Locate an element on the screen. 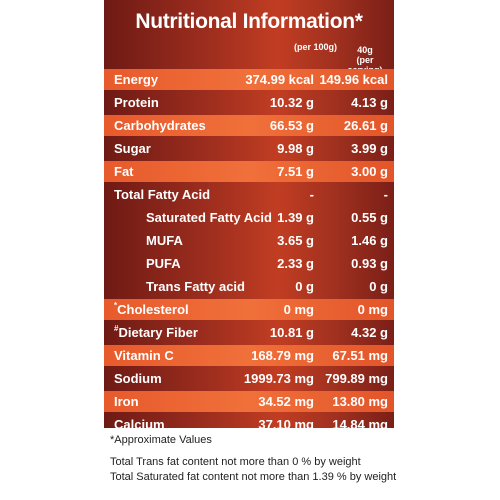 This screenshot has height=500, width=500. table-row: Sodium 1999.73 mg 799.89 mg is located at coordinates (249, 378).